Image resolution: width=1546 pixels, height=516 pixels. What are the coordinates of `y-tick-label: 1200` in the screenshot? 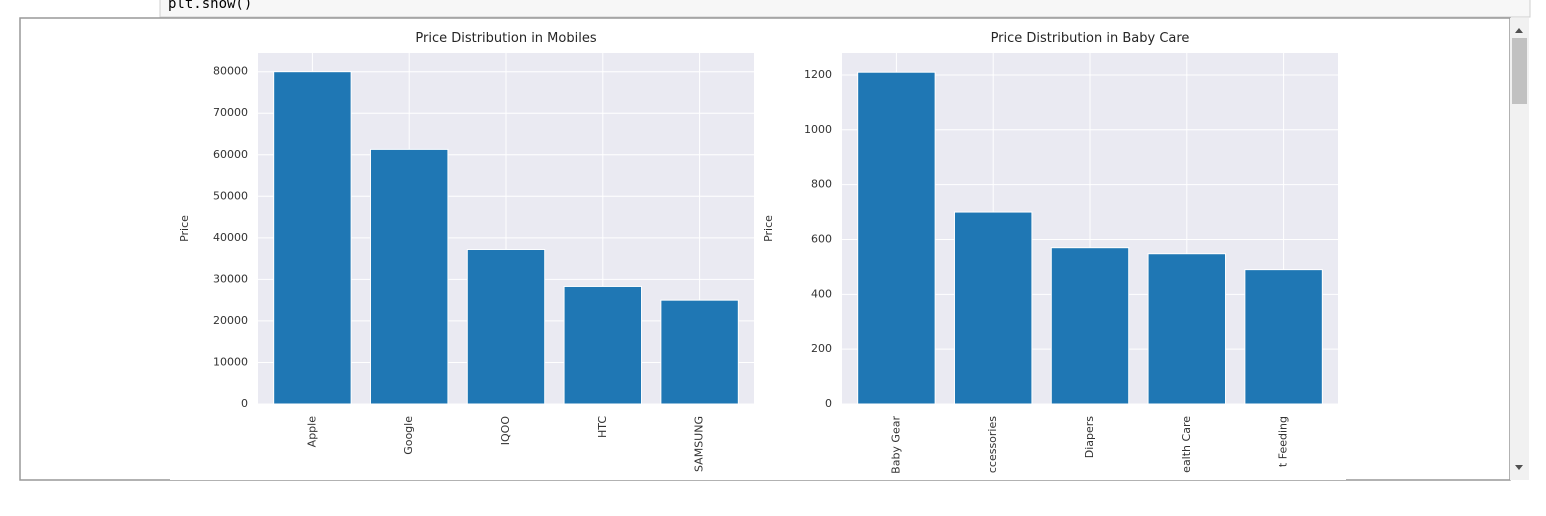 It's located at (818, 74).